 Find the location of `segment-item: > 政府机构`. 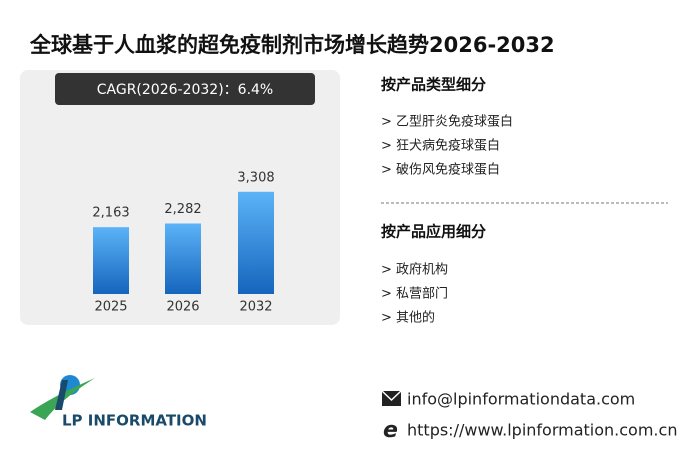

segment-item: > 政府机构 is located at coordinates (414, 270).